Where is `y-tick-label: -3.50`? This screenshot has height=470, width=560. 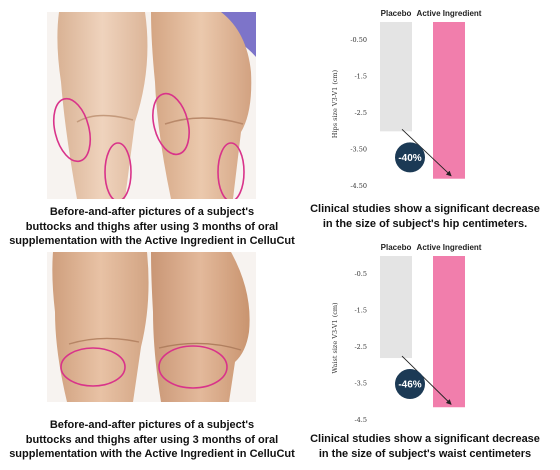 y-tick-label: -3.50 is located at coordinates (358, 150).